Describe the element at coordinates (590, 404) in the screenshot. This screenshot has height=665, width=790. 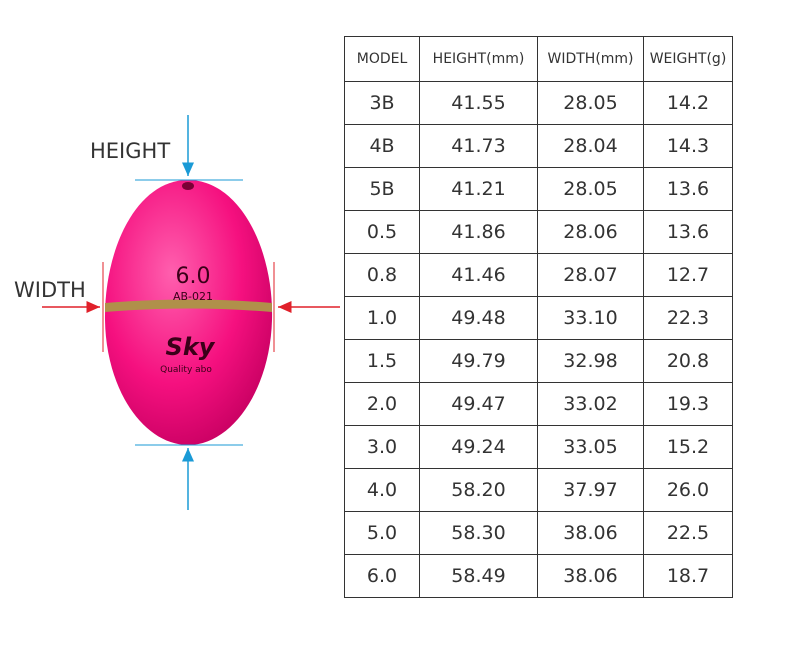
I see `table-cell: 33.02` at that location.